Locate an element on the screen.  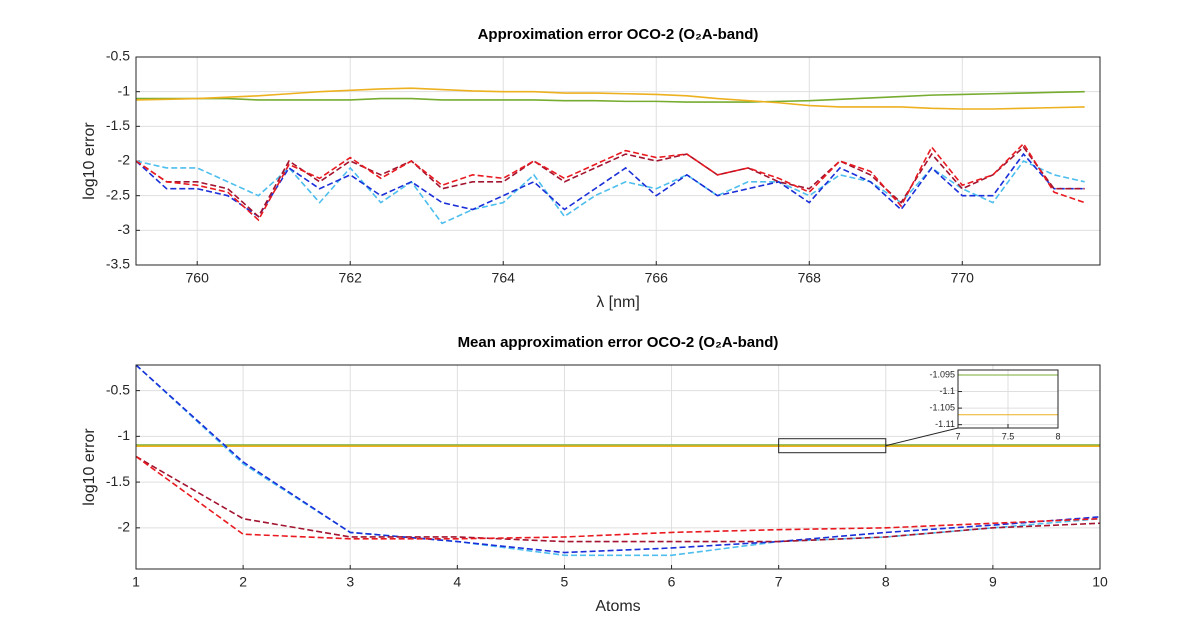
x-tick-label: 1 is located at coordinates (136, 582).